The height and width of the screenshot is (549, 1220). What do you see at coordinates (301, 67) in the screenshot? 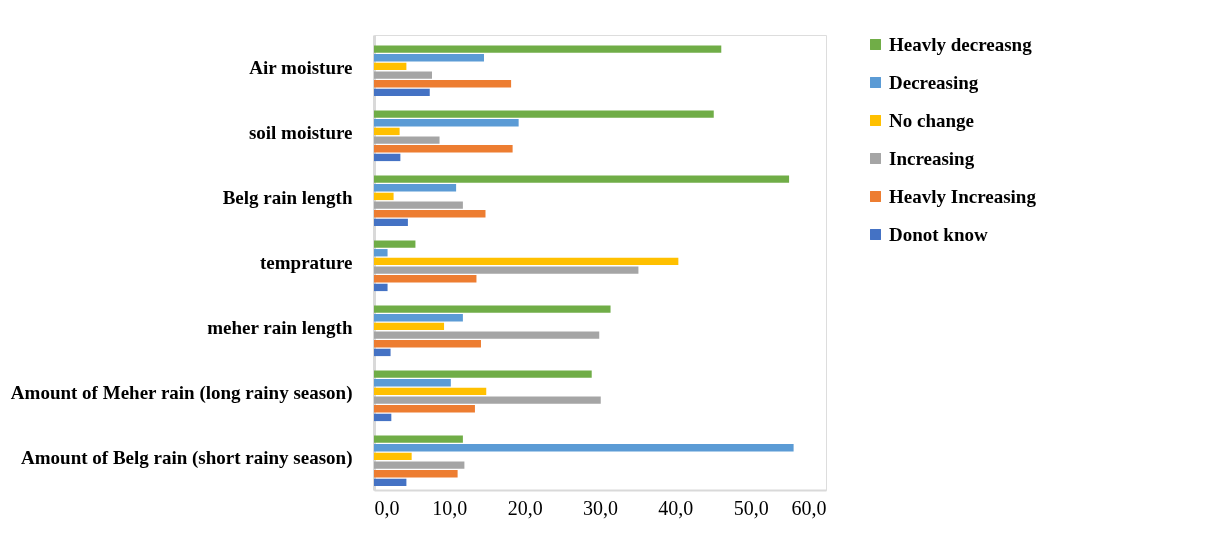
I see `y-tick-label: Air moisture` at bounding box center [301, 67].